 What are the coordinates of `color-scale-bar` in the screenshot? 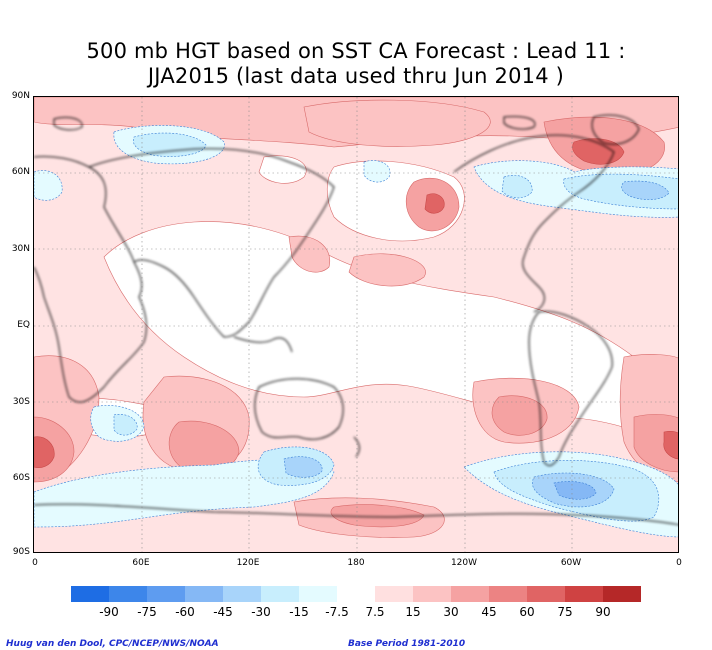 It's located at (356, 594).